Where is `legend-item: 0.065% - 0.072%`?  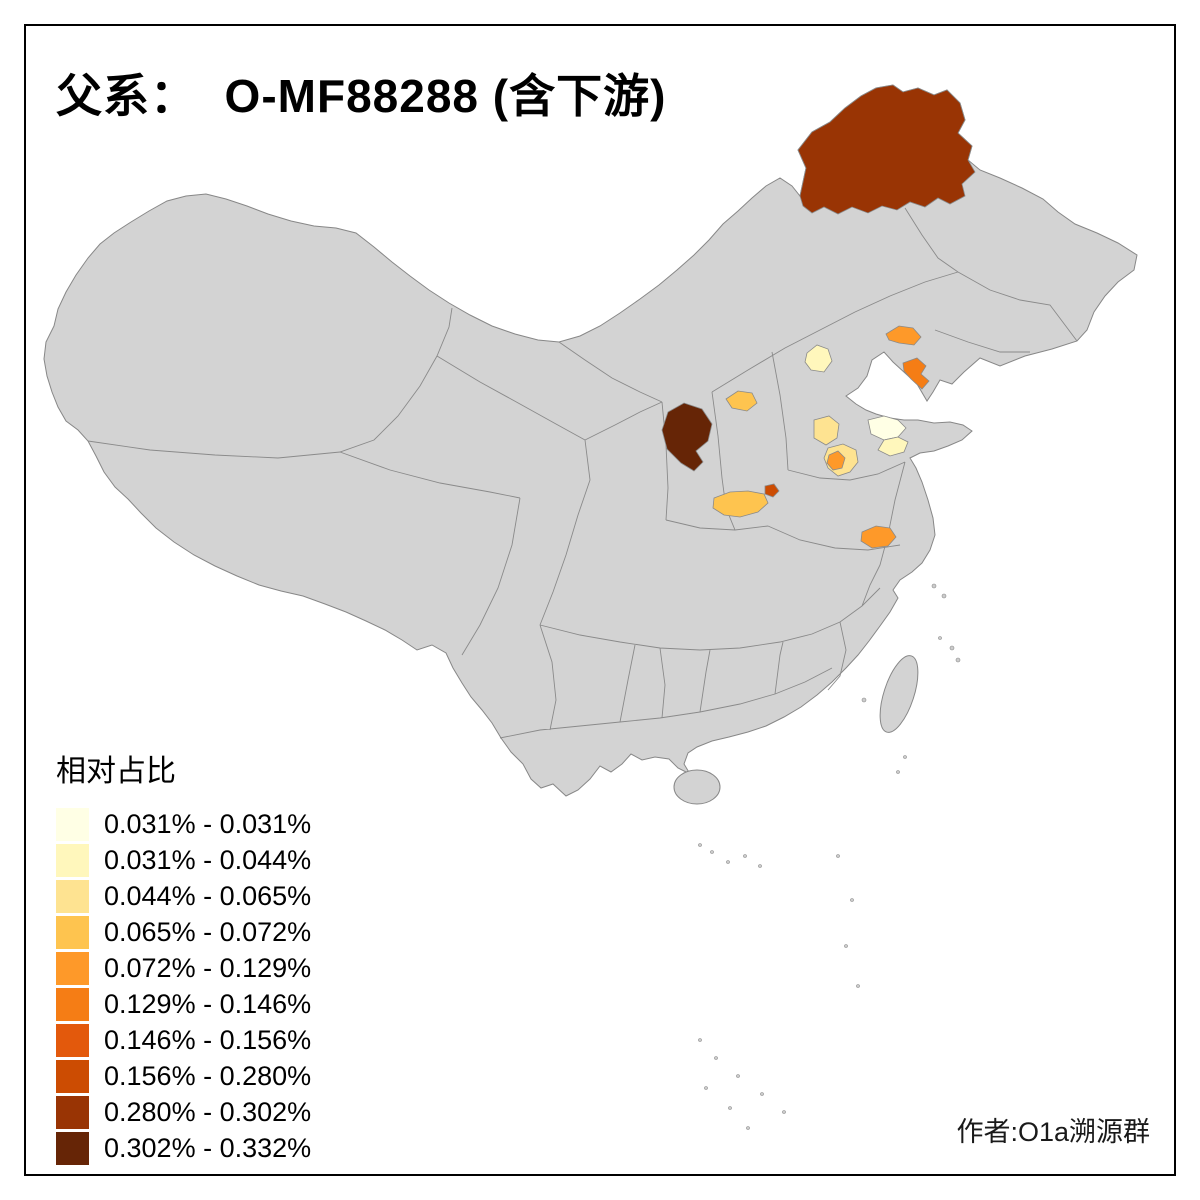
legend-item: 0.065% - 0.072% is located at coordinates (183, 932).